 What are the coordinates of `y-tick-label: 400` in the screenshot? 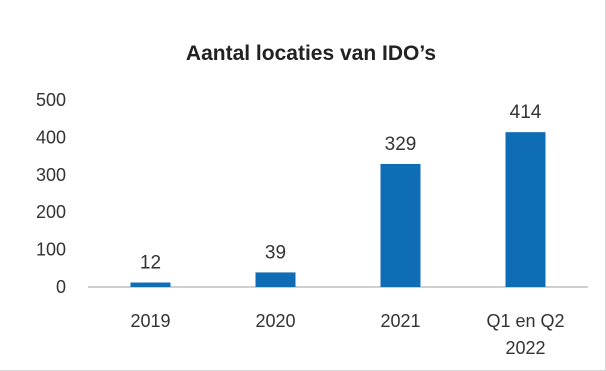 It's located at (51, 137).